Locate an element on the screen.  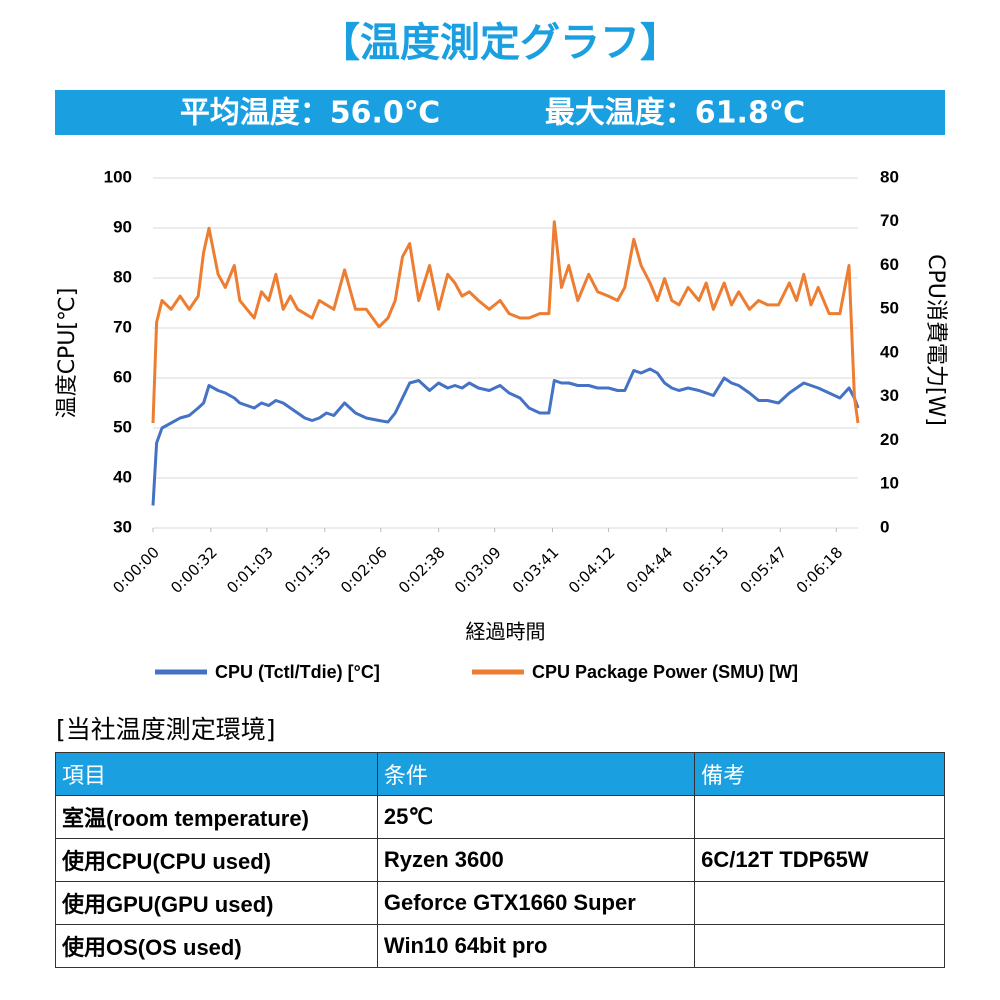
y2-tick-label: 80 is located at coordinates (889, 176).